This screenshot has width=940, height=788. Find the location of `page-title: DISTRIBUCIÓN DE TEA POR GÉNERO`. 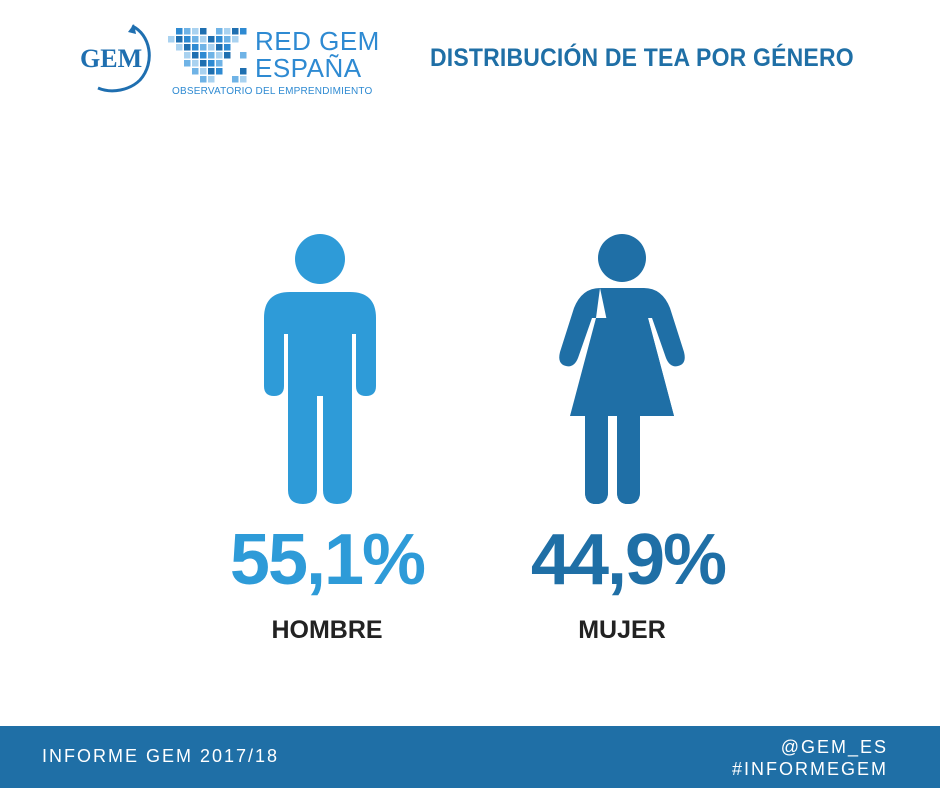

page-title: DISTRIBUCIÓN DE TEA POR GÉNERO is located at coordinates (642, 58).